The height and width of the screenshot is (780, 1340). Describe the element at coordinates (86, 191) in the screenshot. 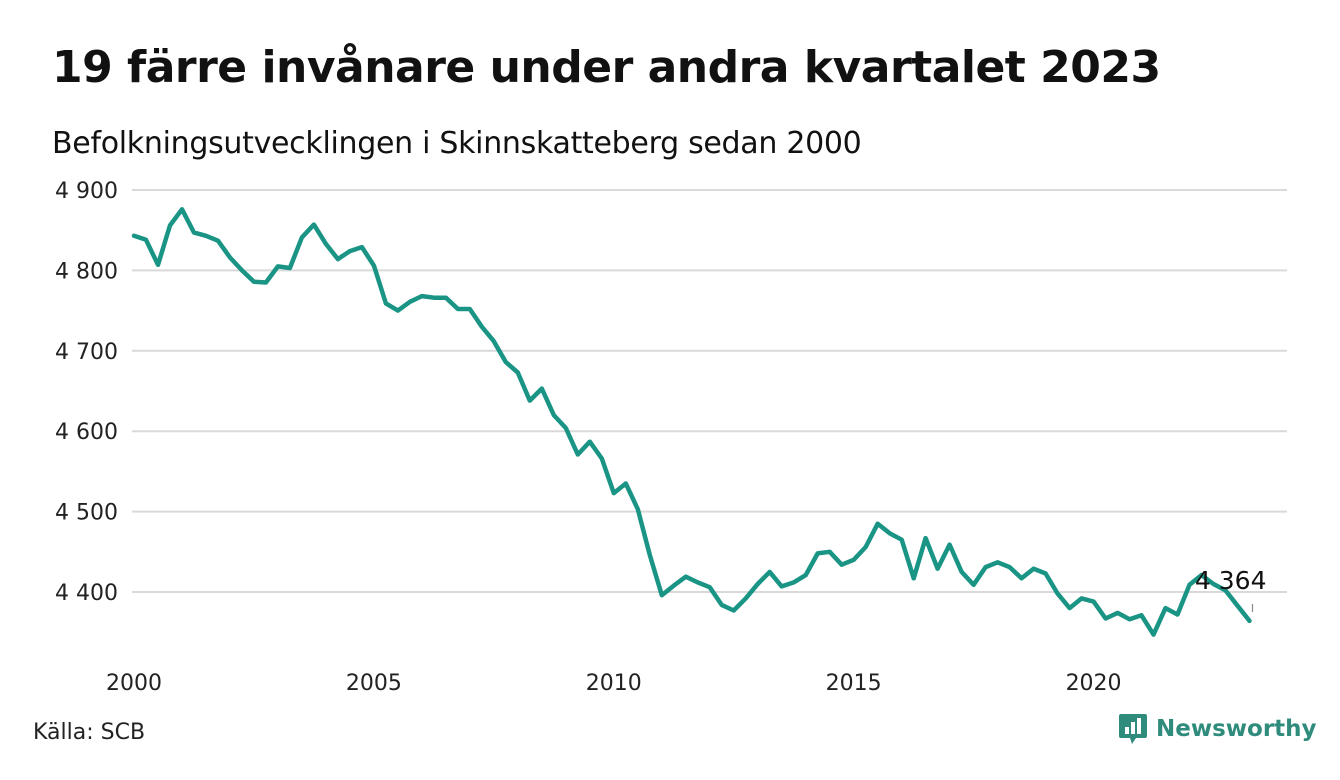

I see `y-tick-label: 4 900` at that location.